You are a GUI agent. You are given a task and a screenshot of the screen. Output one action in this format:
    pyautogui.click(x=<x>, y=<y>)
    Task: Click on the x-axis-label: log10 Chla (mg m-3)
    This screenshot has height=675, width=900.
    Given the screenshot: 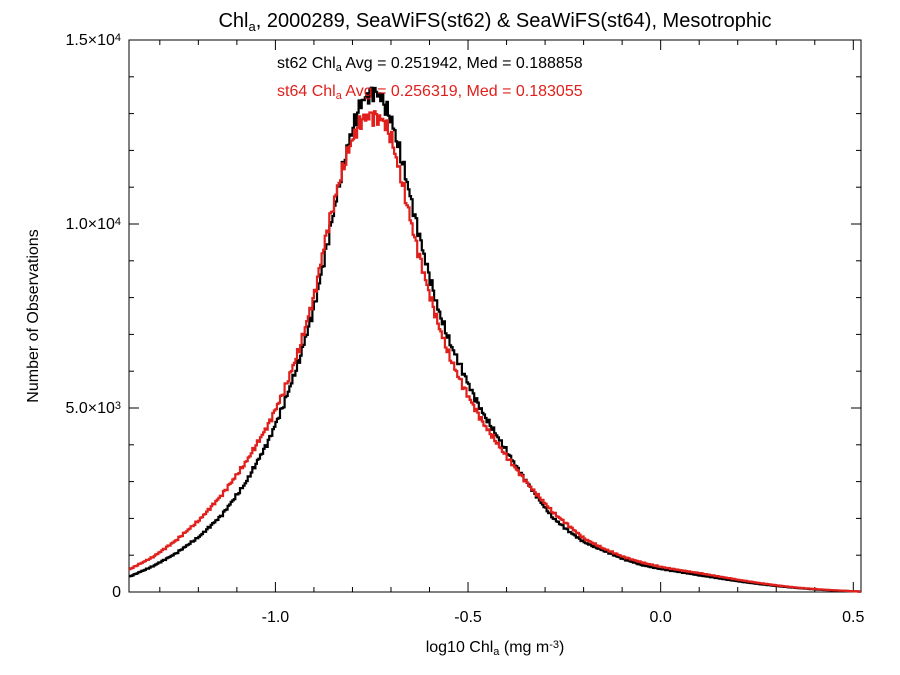 What is the action you would take?
    pyautogui.click(x=495, y=649)
    